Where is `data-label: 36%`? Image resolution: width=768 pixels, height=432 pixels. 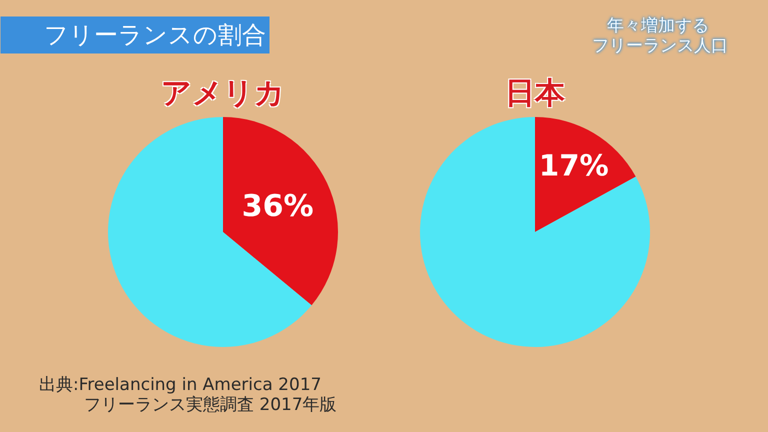 data-label: 36% is located at coordinates (278, 206).